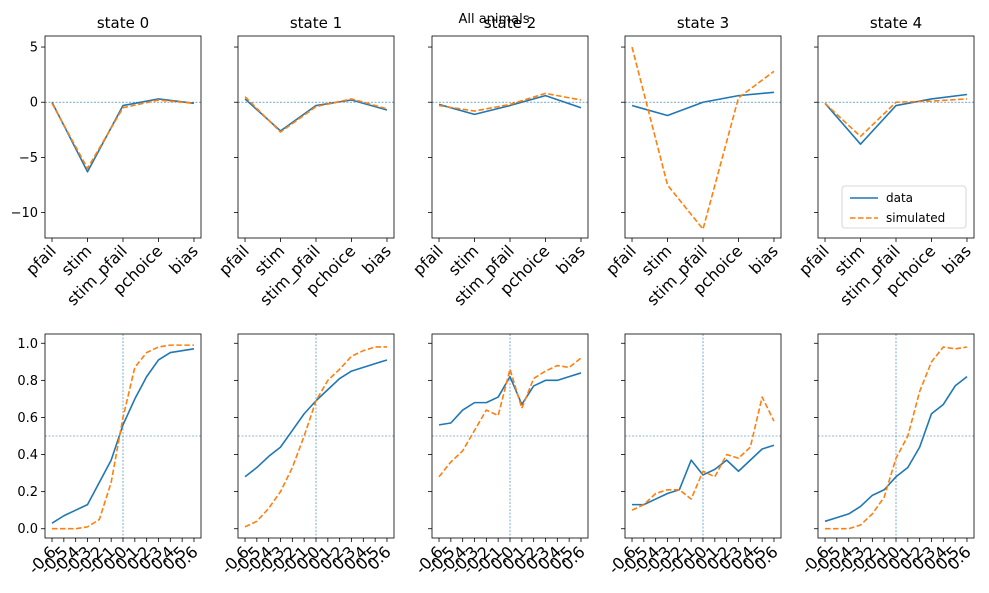 The height and width of the screenshot is (593, 989). Describe the element at coordinates (896, 23) in the screenshot. I see `panel-title: state 4` at that location.